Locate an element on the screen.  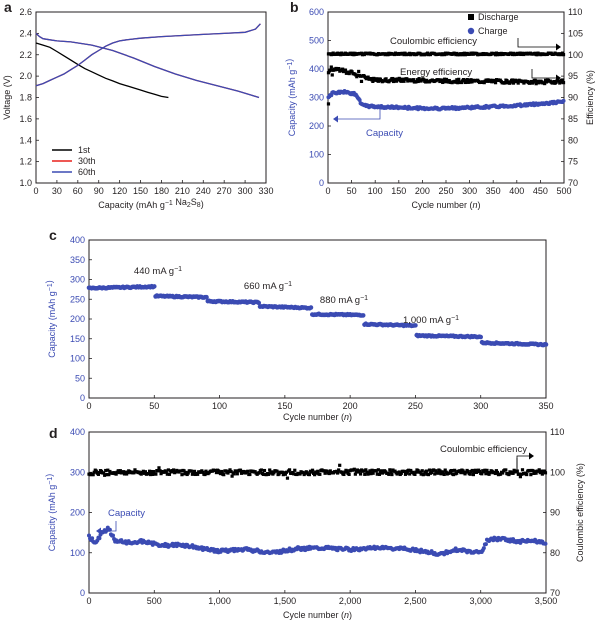
y2-axis-label-b: Efficiency (%) is located at coordinates (590, 97).